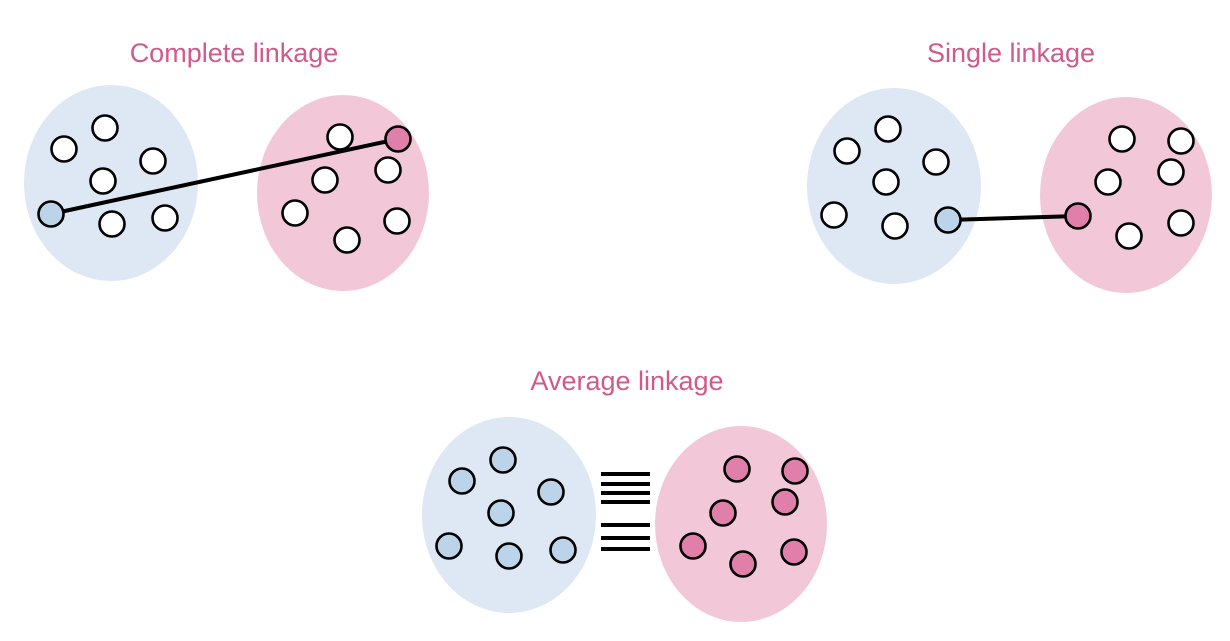 The image size is (1230, 641). Describe the element at coordinates (398, 139) in the screenshot. I see `farthest-pink-point` at that location.